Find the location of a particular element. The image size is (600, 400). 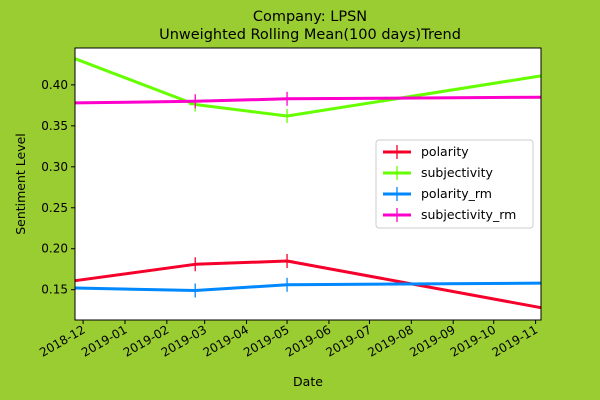

legend-label: subjectivity is located at coordinates (457, 172).